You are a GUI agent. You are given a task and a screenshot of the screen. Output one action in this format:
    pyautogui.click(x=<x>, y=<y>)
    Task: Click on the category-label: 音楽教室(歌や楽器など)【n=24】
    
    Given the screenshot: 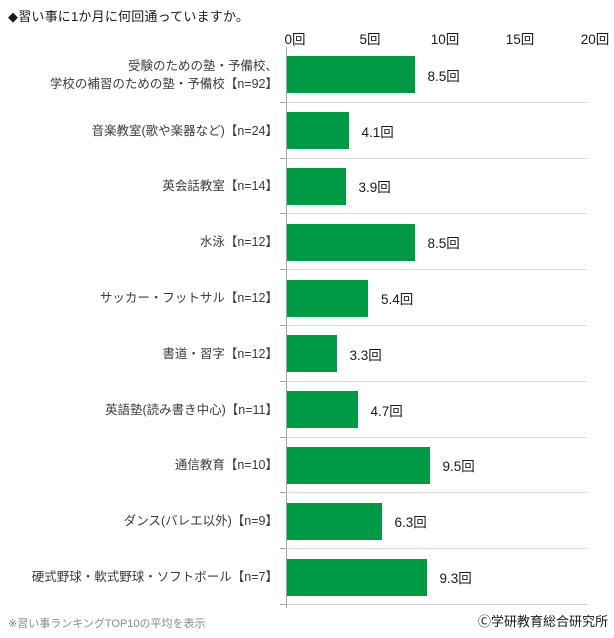 What is the action you would take?
    pyautogui.click(x=184, y=130)
    